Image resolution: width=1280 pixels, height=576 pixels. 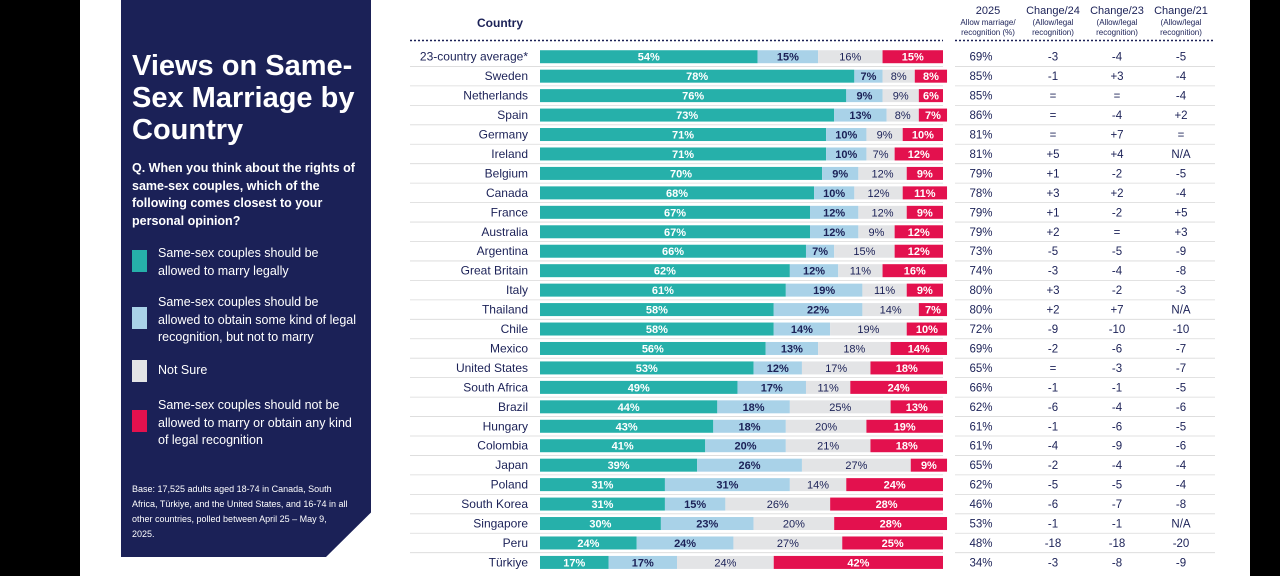 I want to click on change-24-value: =, so click(x=1053, y=369).